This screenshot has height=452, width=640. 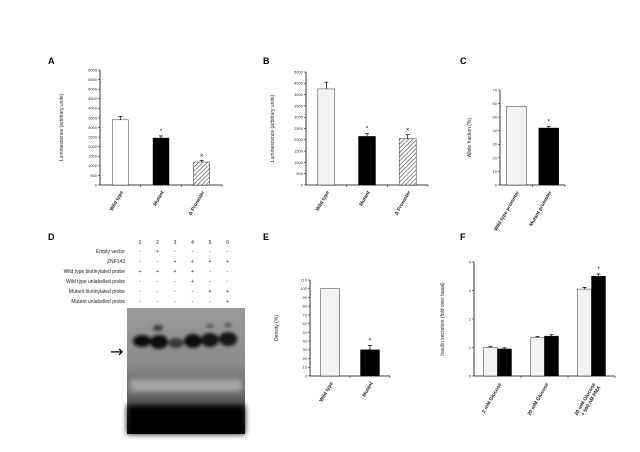 I want to click on gel-row-label: Empty vector, so click(x=111, y=252).